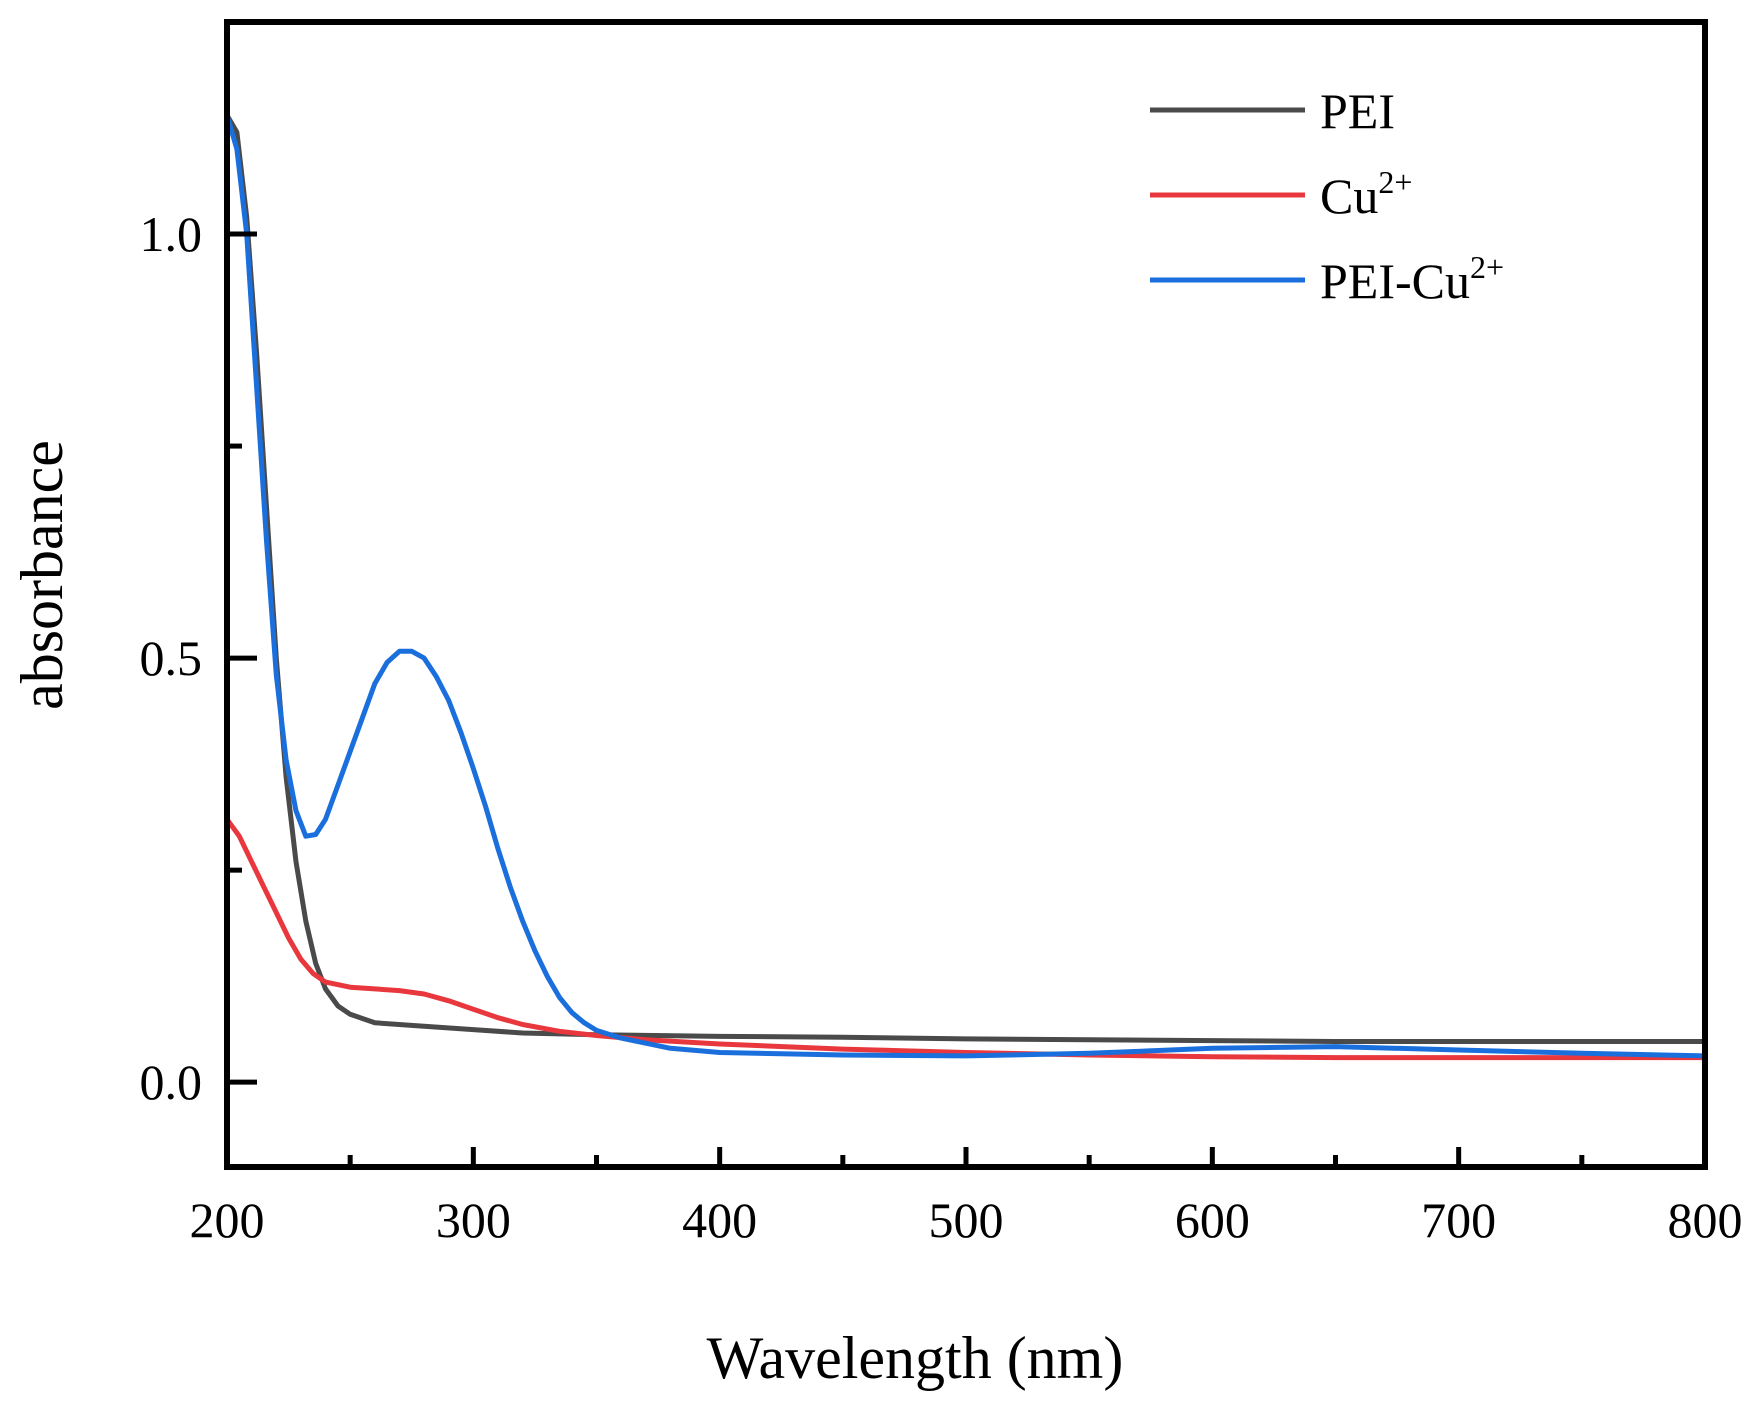 This screenshot has width=1754, height=1408. I want to click on y-tick-label: 1.0, so click(171, 234).